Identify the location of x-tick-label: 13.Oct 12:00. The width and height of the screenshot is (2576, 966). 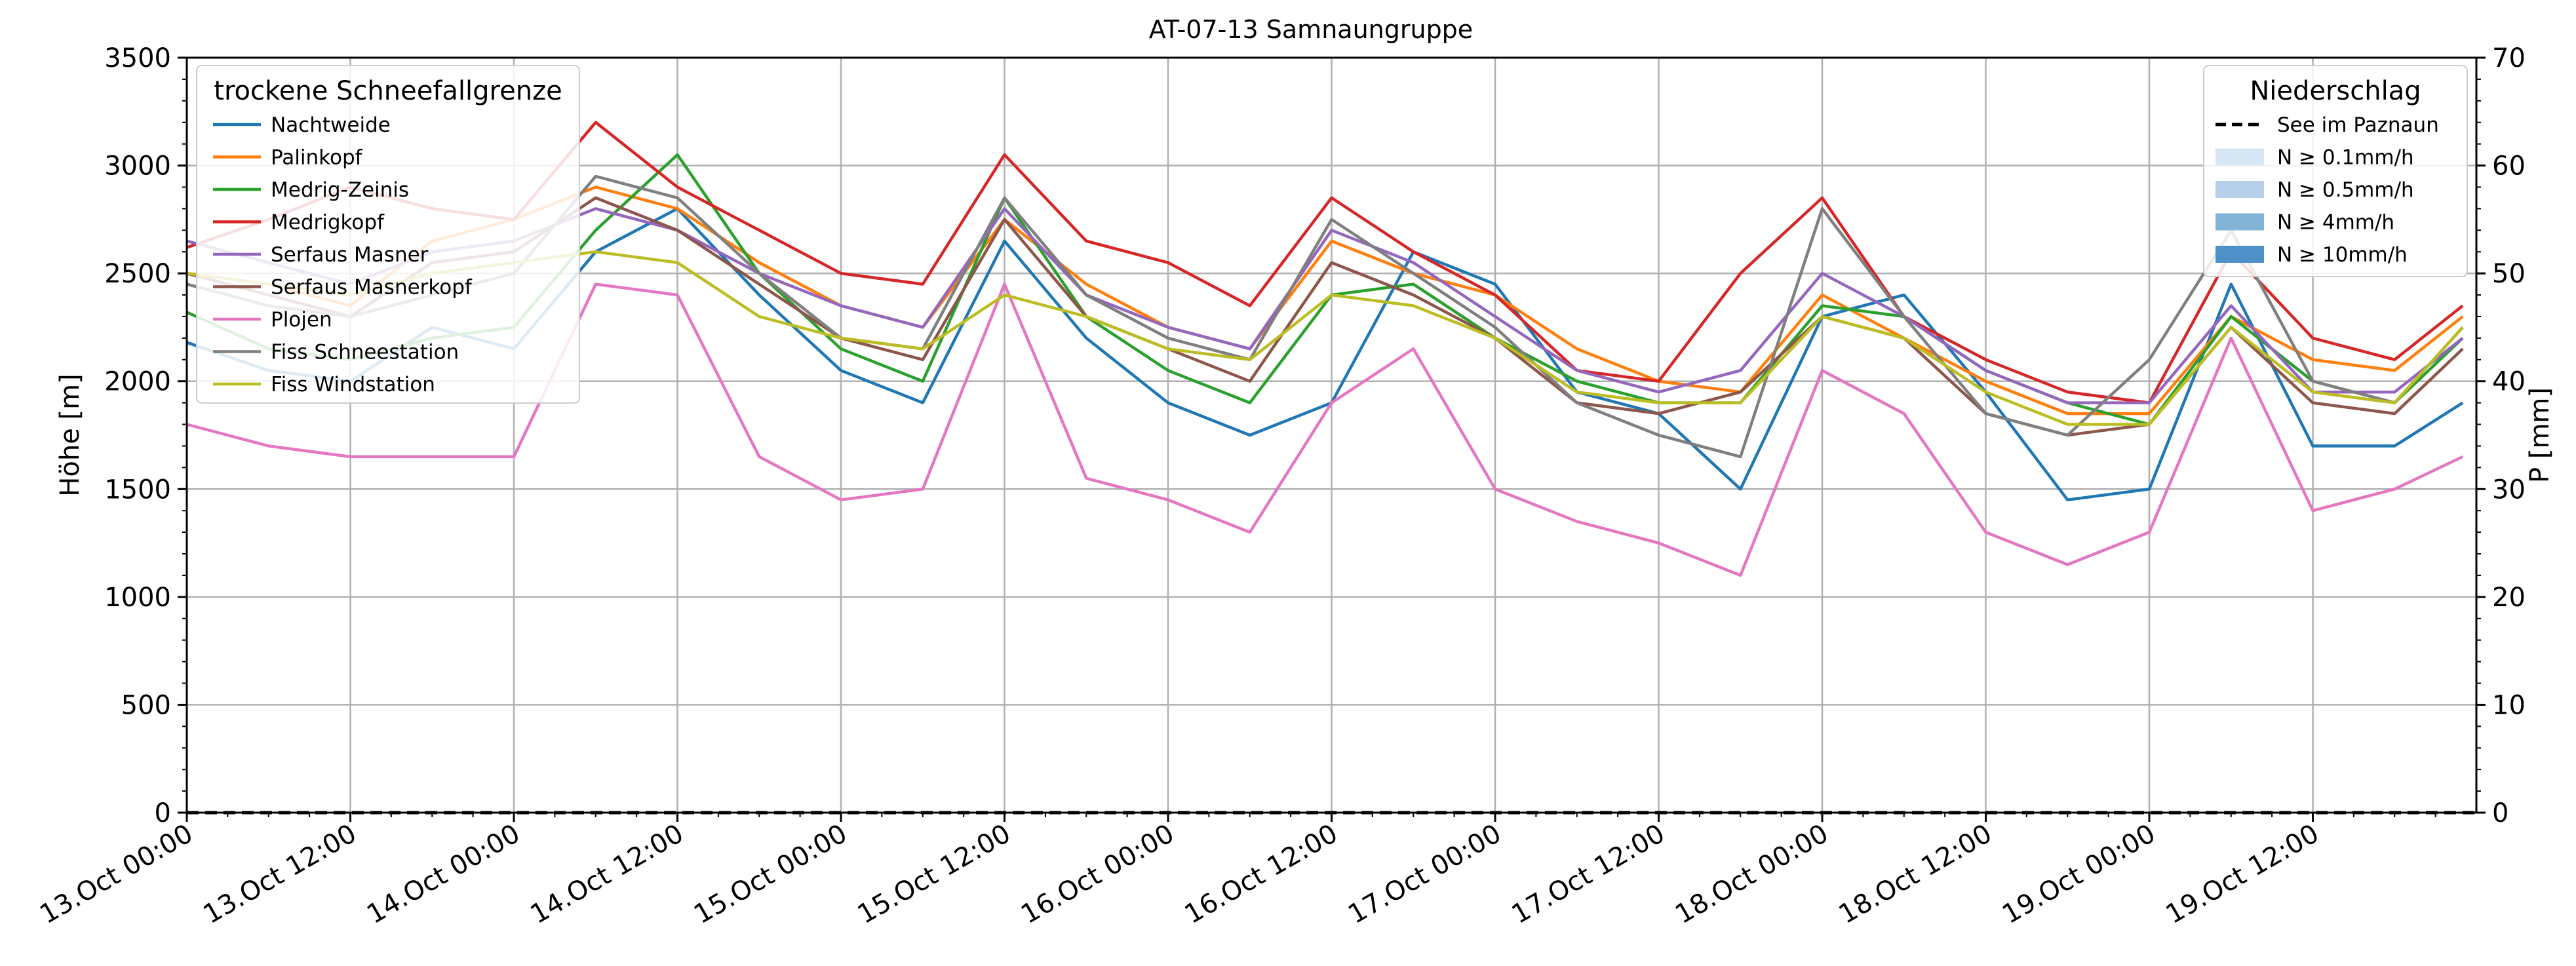
(280, 874).